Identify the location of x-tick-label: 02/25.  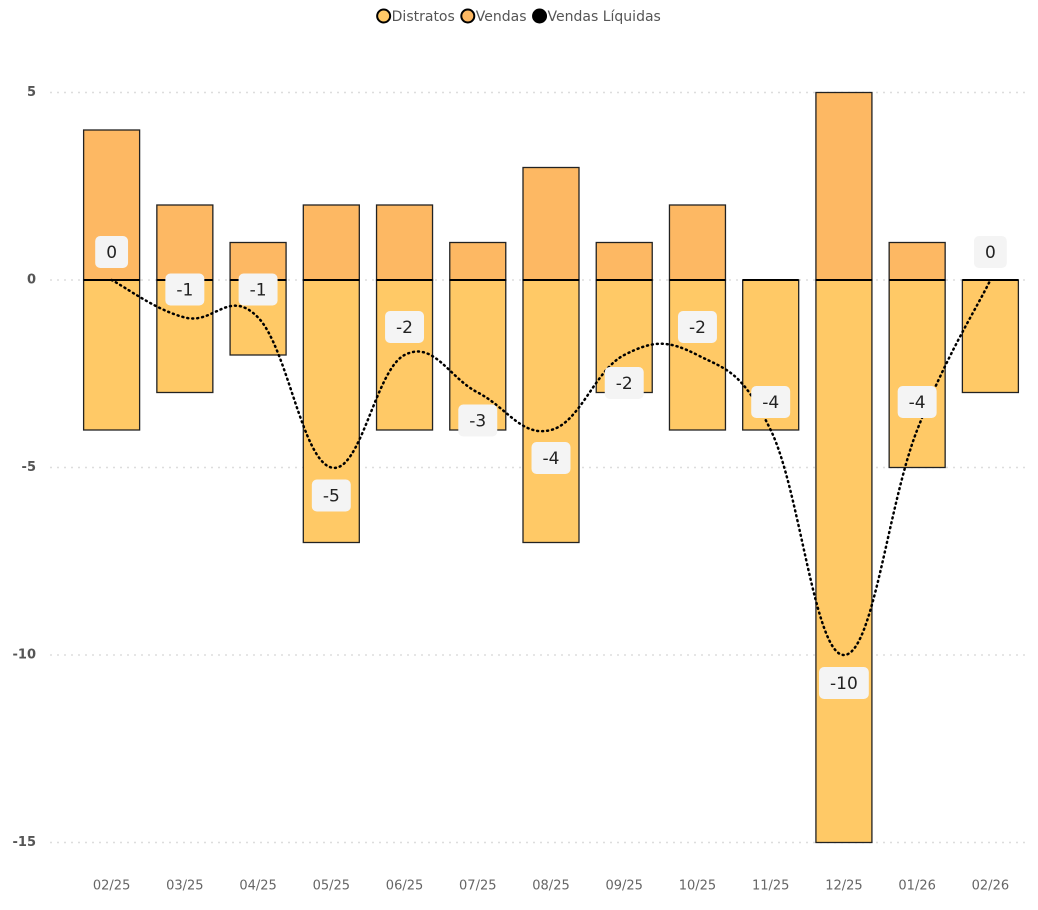
(111, 886).